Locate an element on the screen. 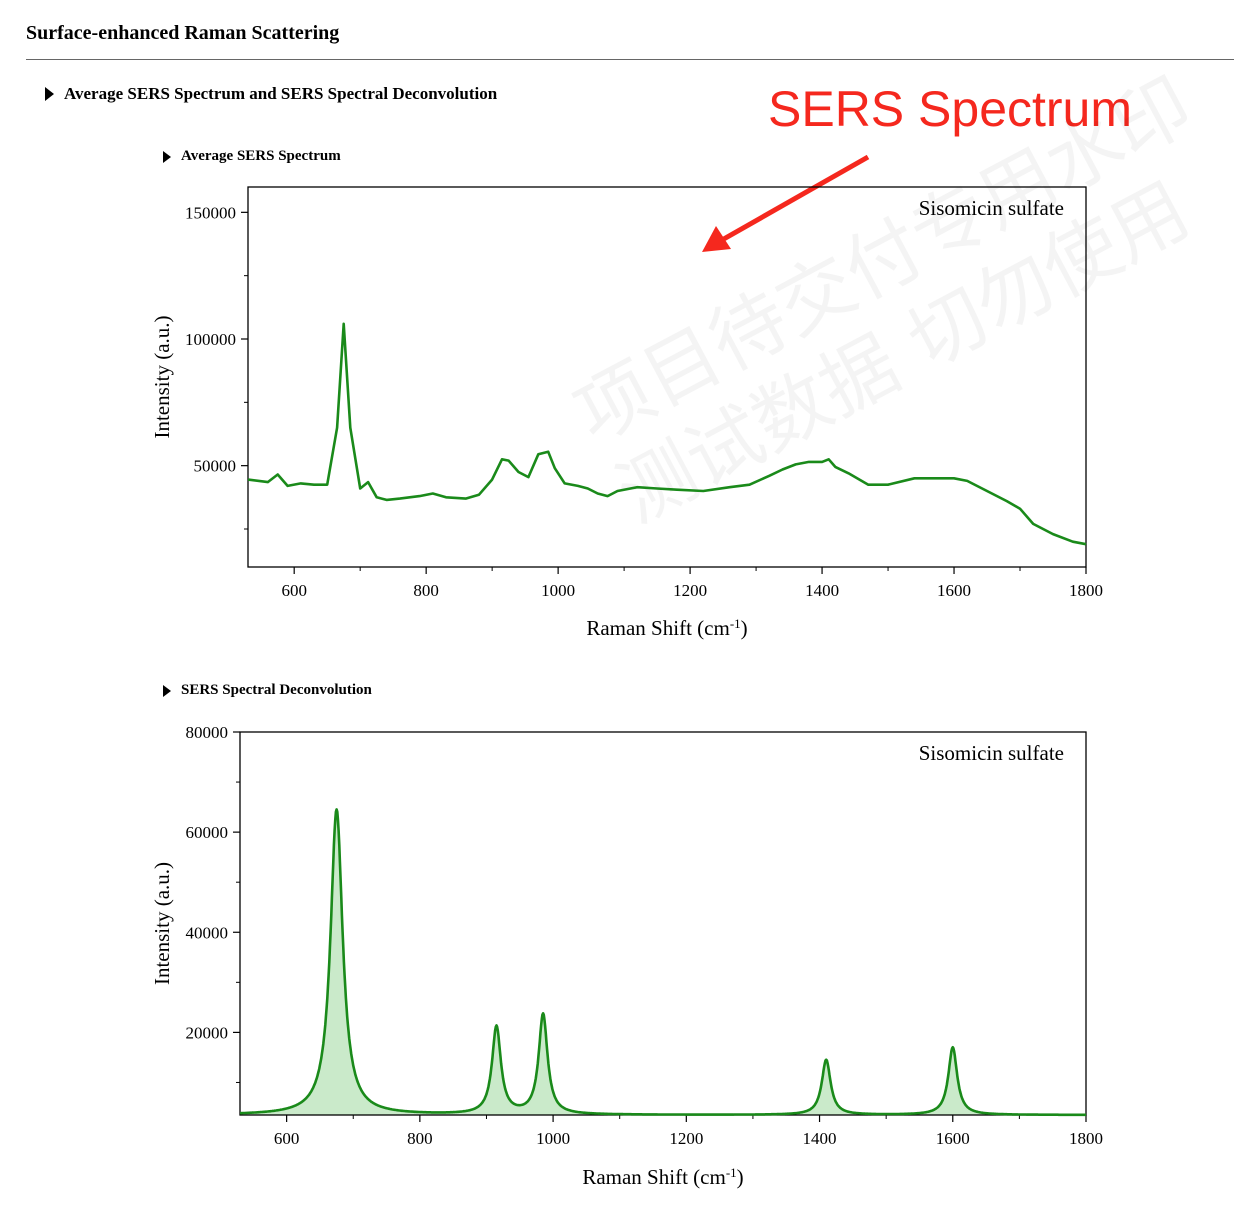  y-tick-label: 100000 is located at coordinates (210, 339).